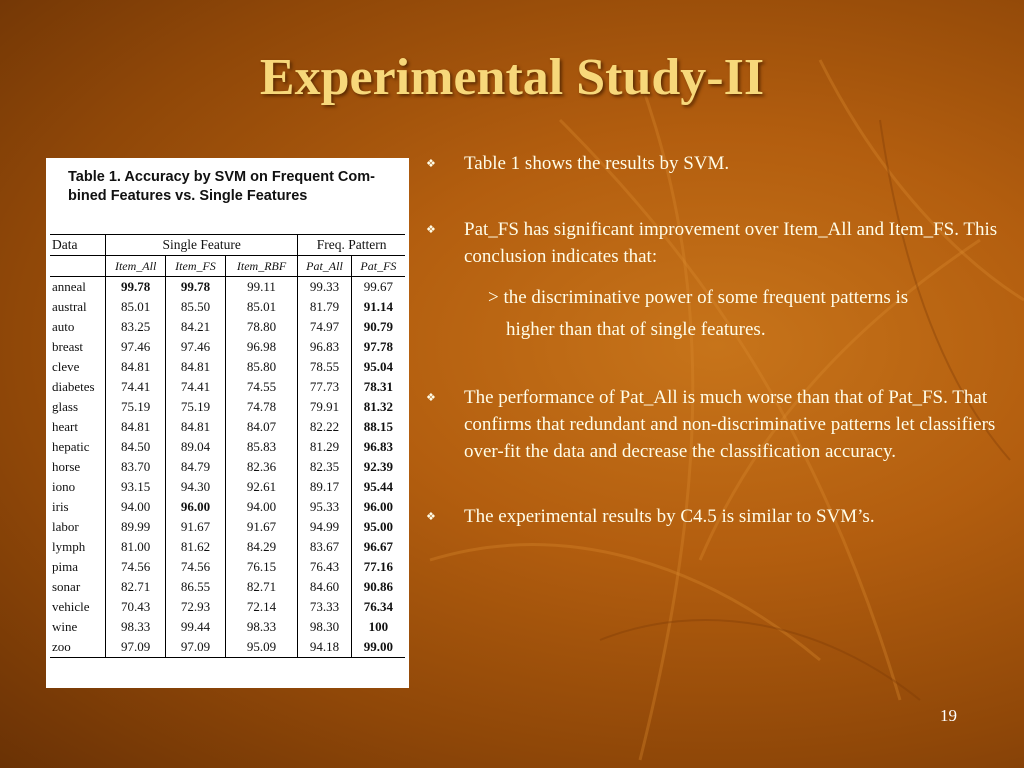 The height and width of the screenshot is (768, 1024). I want to click on table-row: iris 94.00 96.00 94.00 95.33 96.00, so click(227, 507).